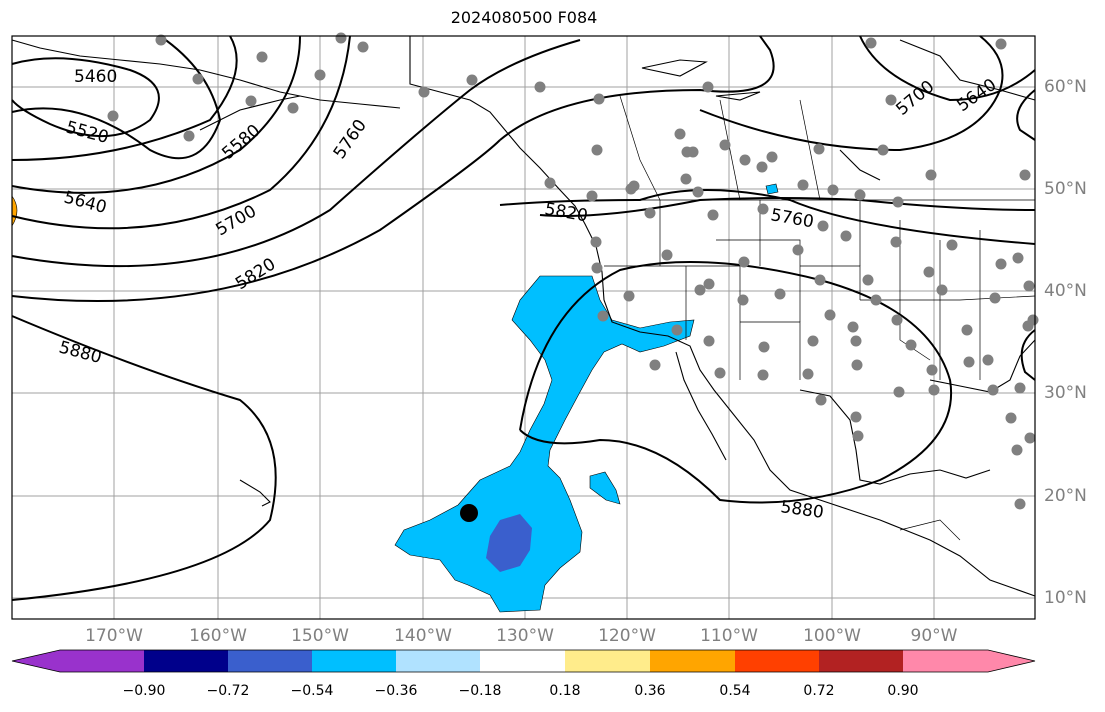 The image size is (1105, 712). What do you see at coordinates (36, 661) in the screenshot?
I see `colorbar-min-extend` at bounding box center [36, 661].